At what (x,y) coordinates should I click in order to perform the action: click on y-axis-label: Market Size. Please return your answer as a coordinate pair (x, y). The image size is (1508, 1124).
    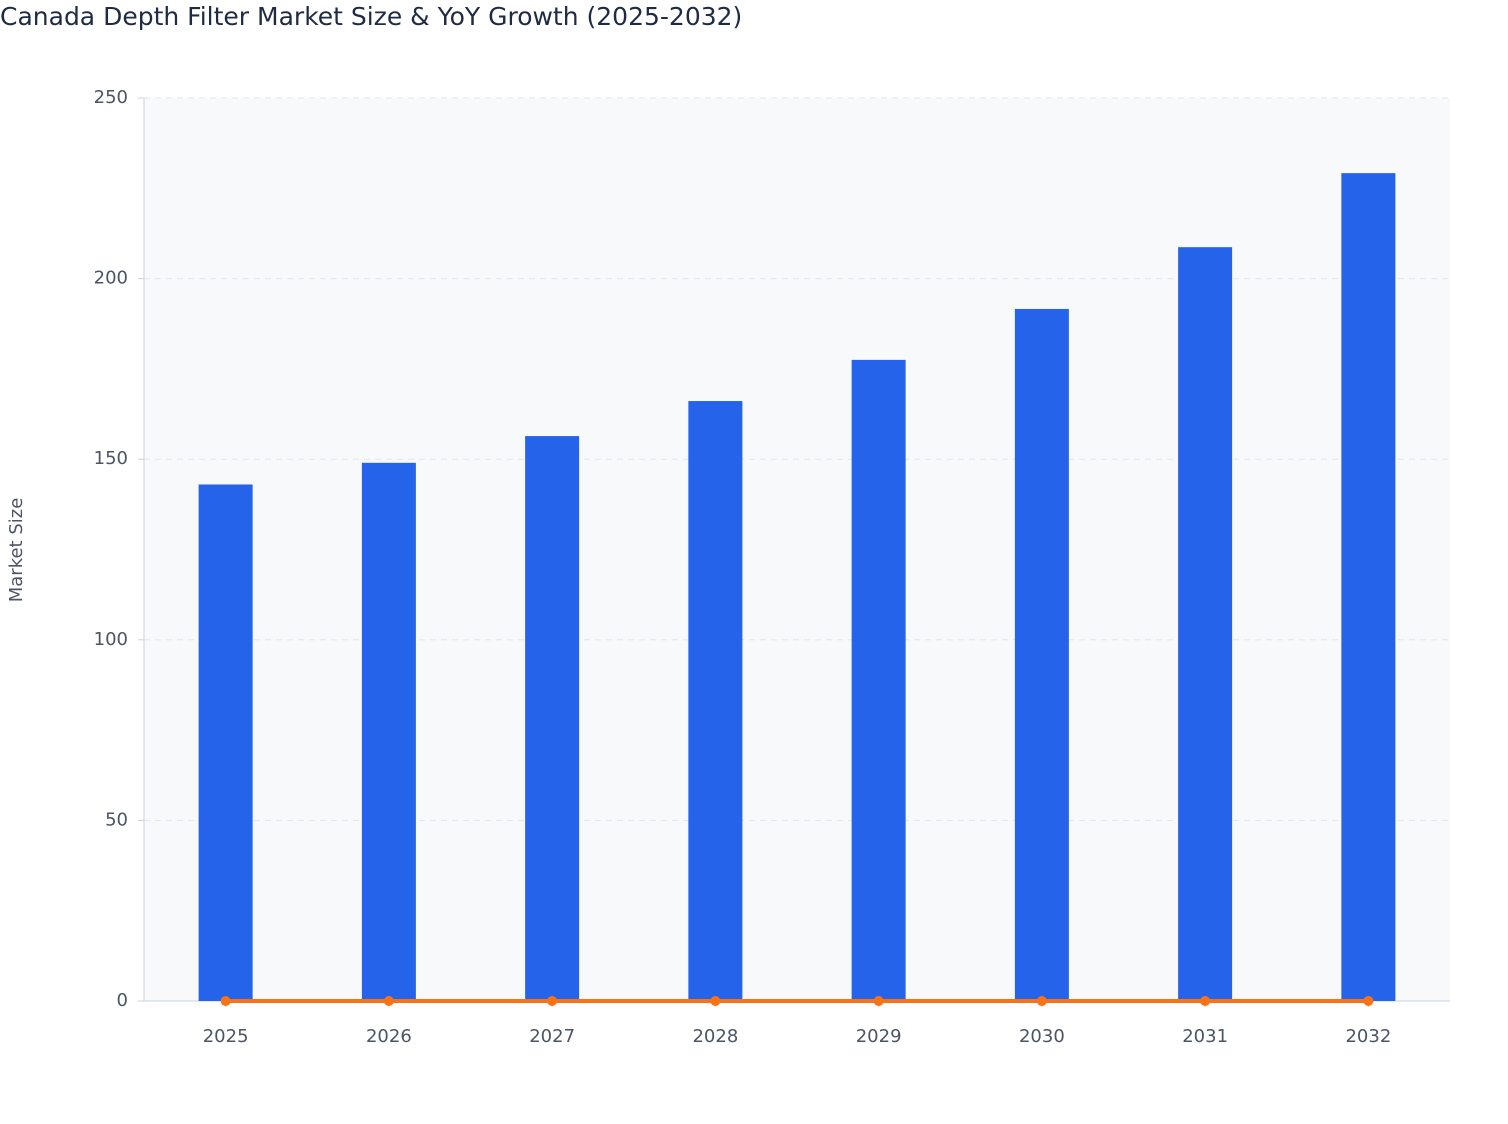
    Looking at the image, I should click on (16, 550).